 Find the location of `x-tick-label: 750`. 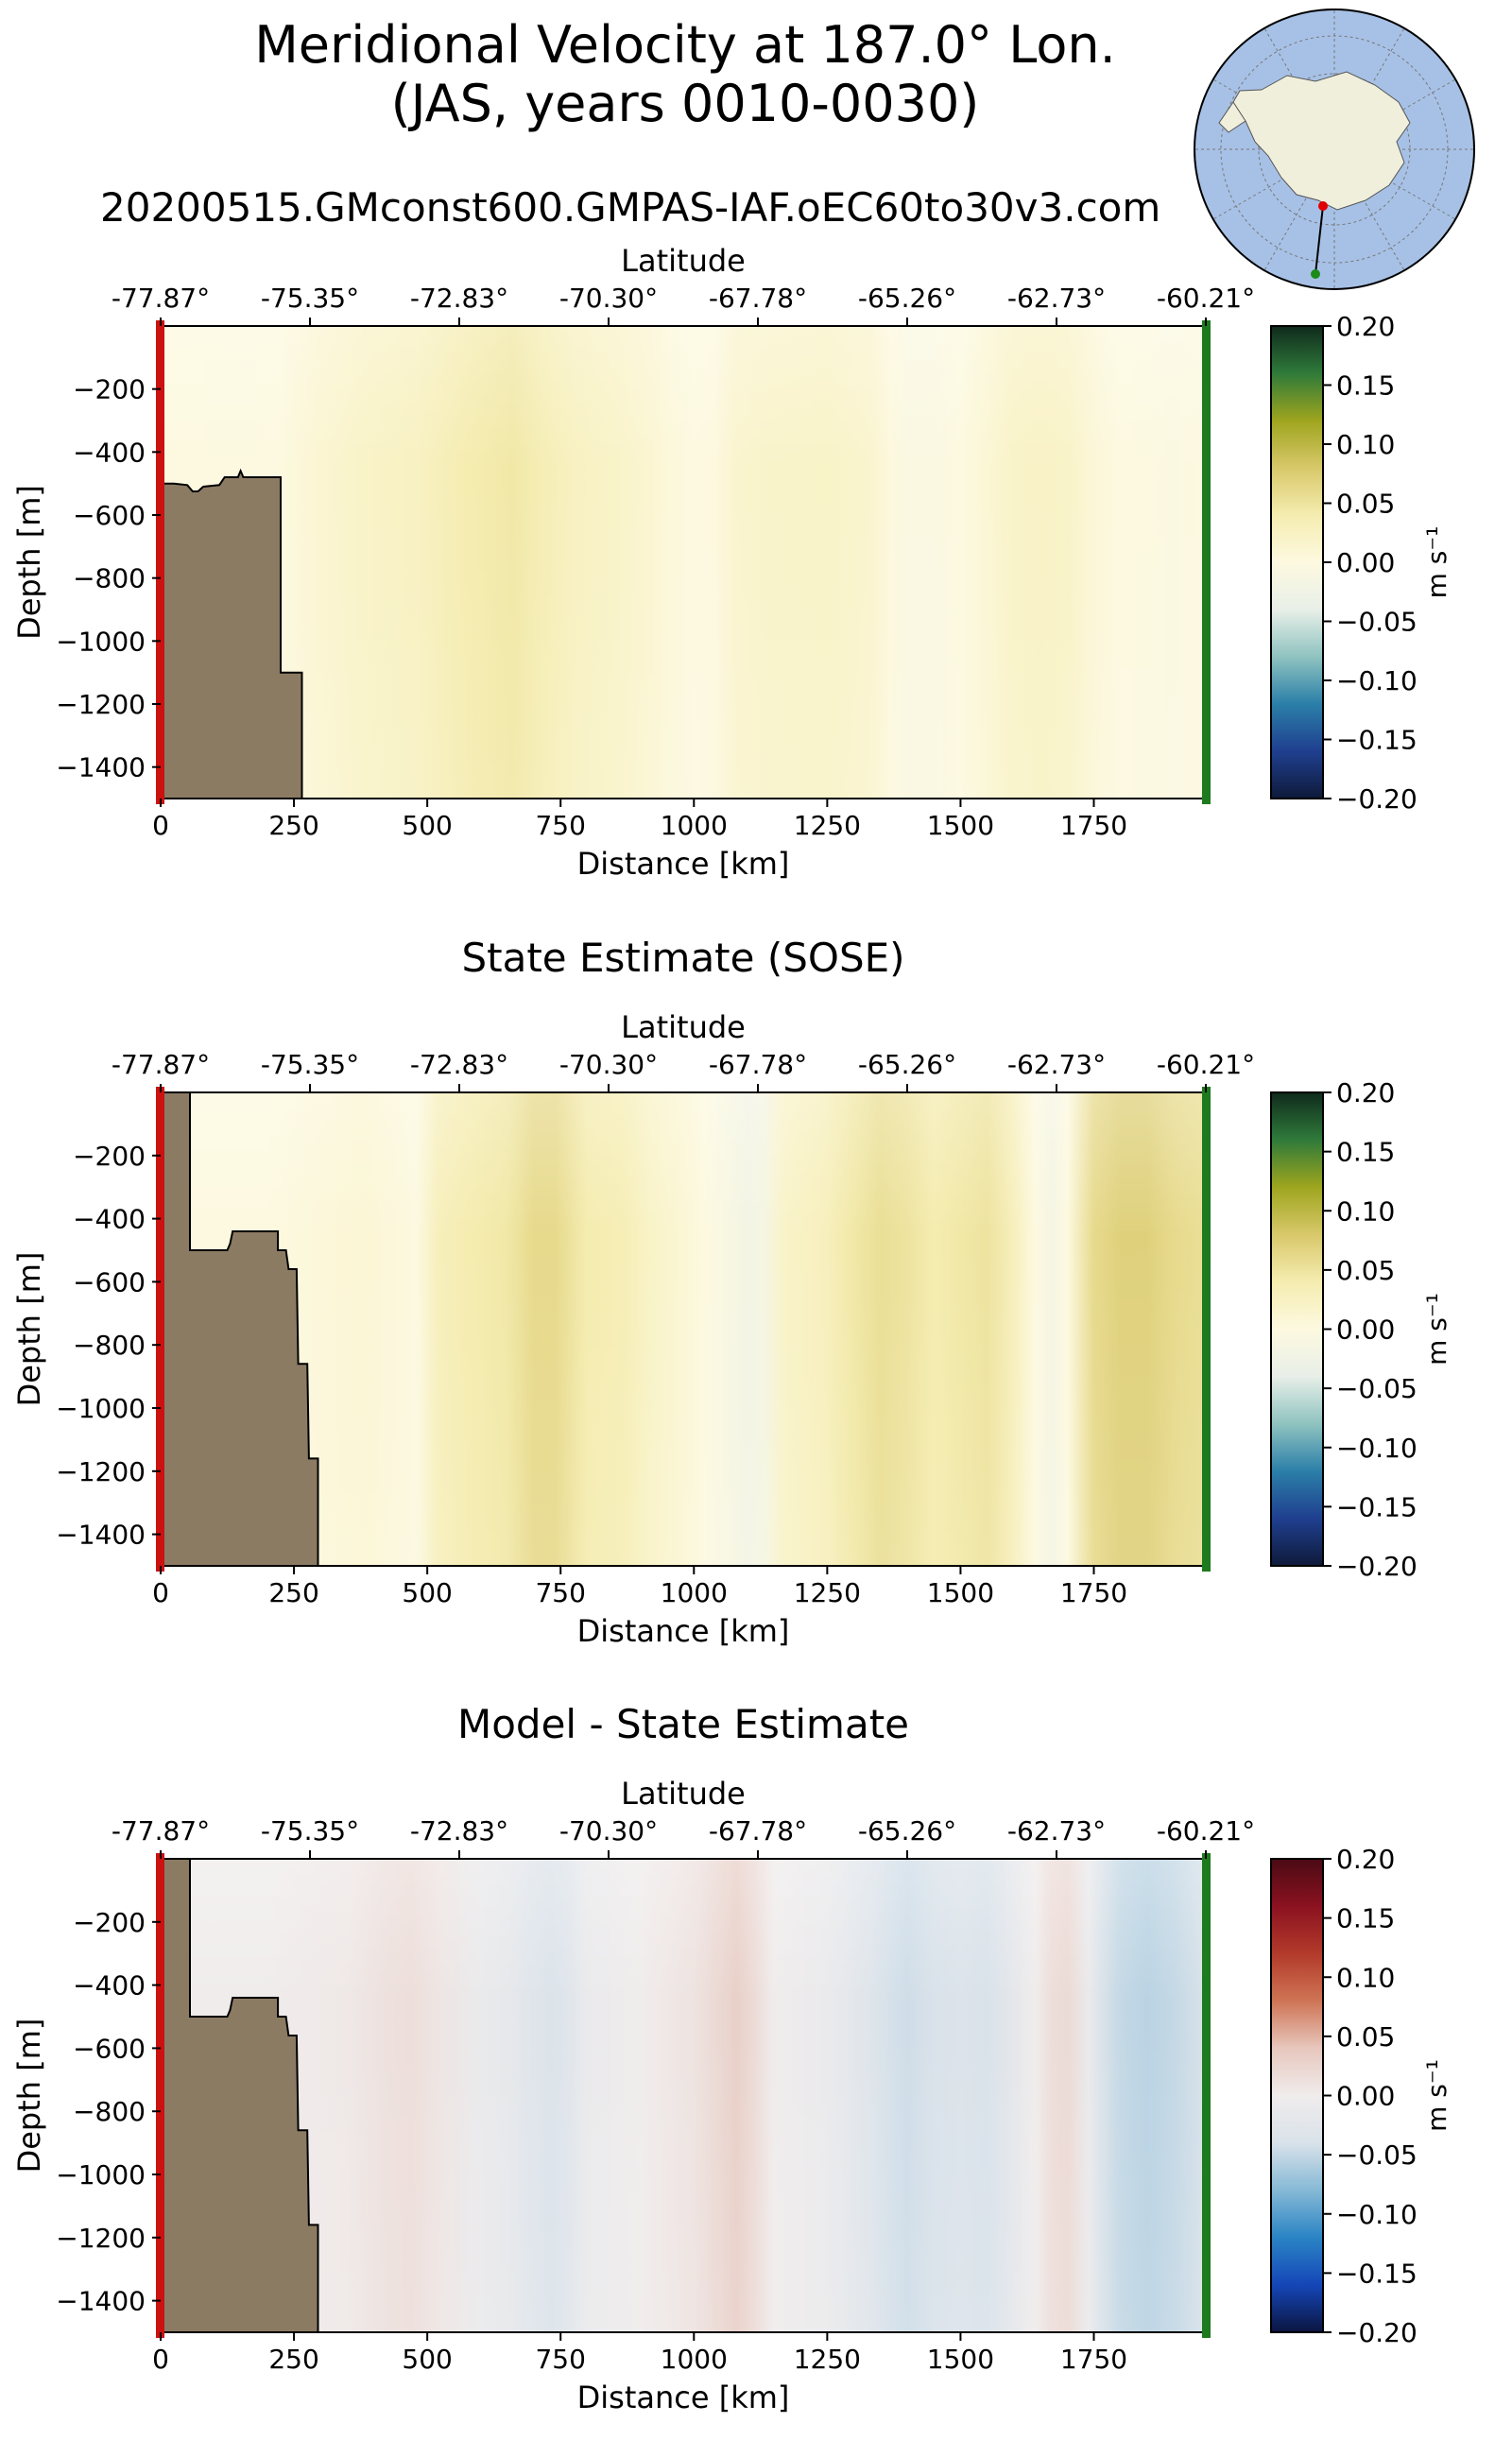

x-tick-label: 750 is located at coordinates (560, 1592).